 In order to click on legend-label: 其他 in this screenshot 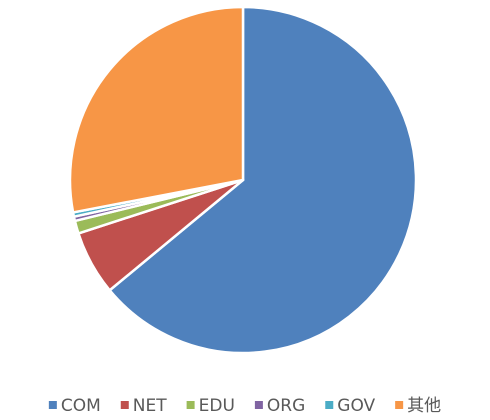, I will do `click(424, 406)`.